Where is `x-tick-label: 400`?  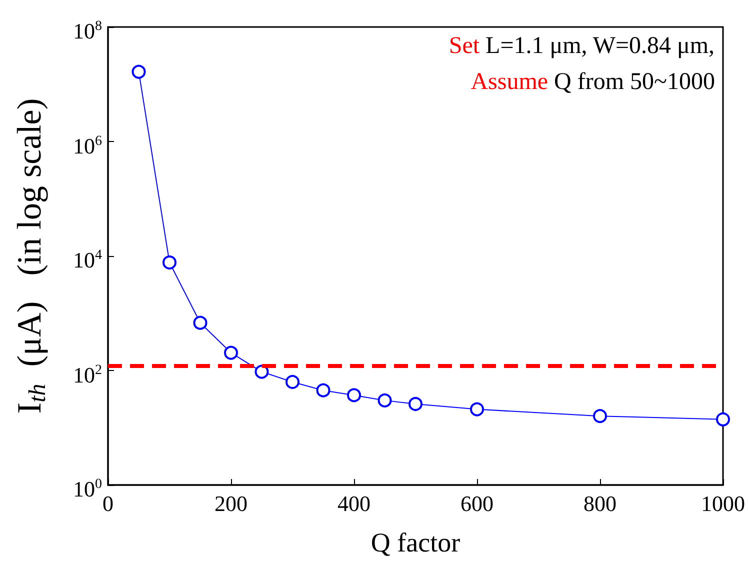 x-tick-label: 400 is located at coordinates (354, 504).